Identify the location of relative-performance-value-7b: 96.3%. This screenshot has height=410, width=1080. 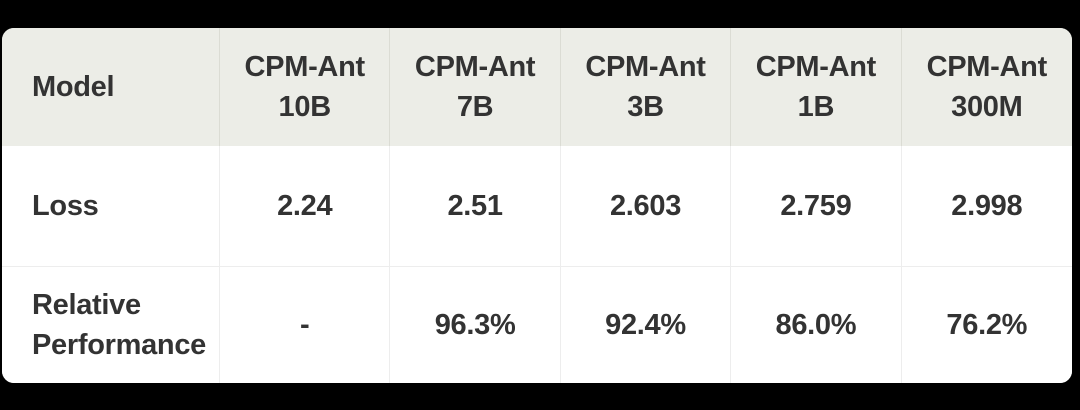
(475, 324).